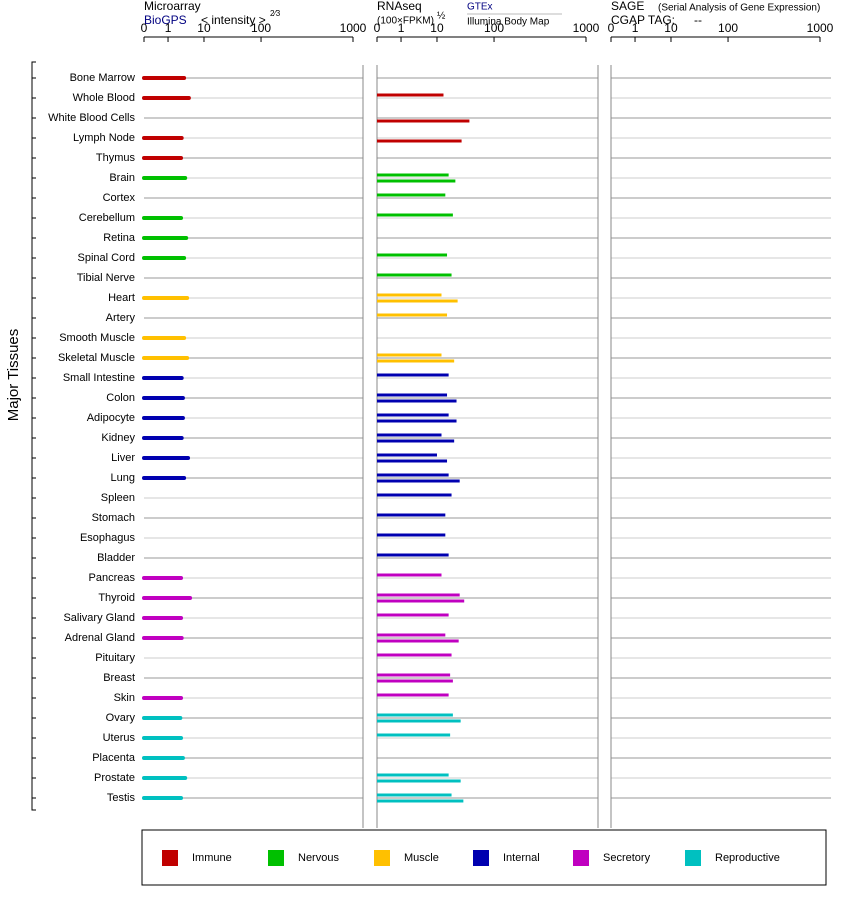 The width and height of the screenshot is (842, 900). I want to click on tissue-label: Stomach, so click(113, 518).